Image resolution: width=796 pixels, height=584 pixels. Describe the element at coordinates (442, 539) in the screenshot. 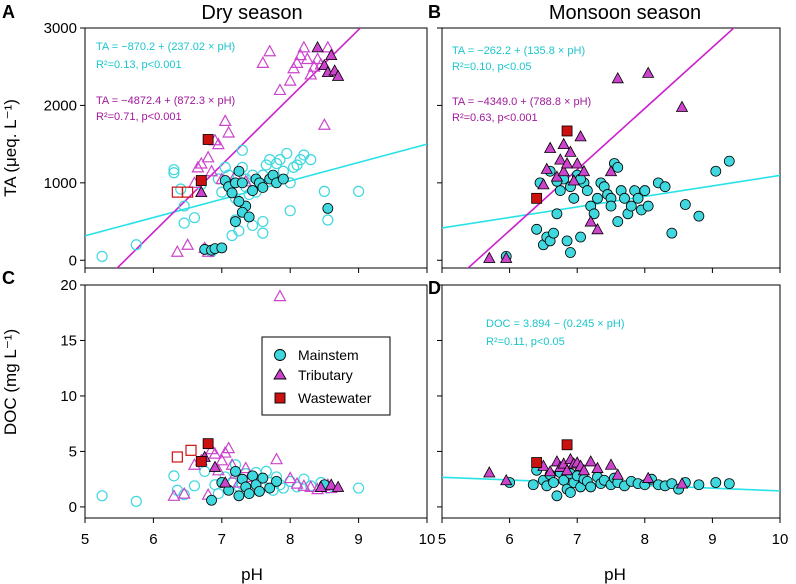

I see `x-tick-label-5: 5` at that location.